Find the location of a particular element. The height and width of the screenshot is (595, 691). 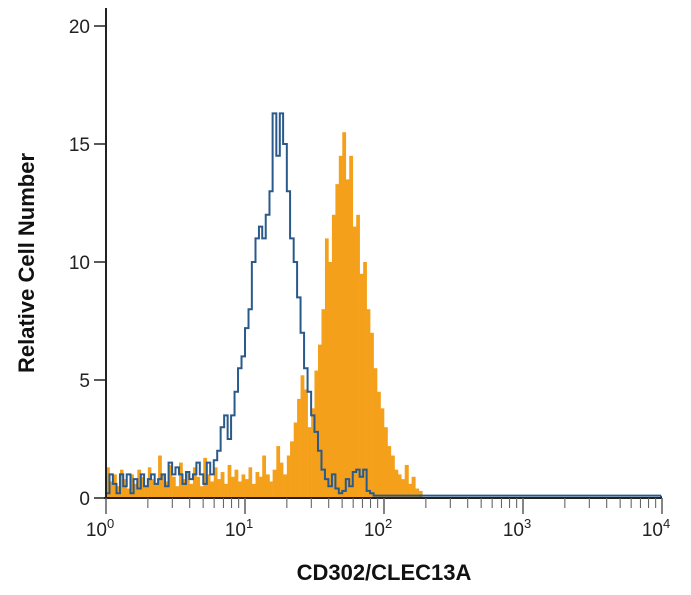

x-ticks: 10⁰ 10¹ 10² 10³ 10⁴ is located at coordinates (378, 519).